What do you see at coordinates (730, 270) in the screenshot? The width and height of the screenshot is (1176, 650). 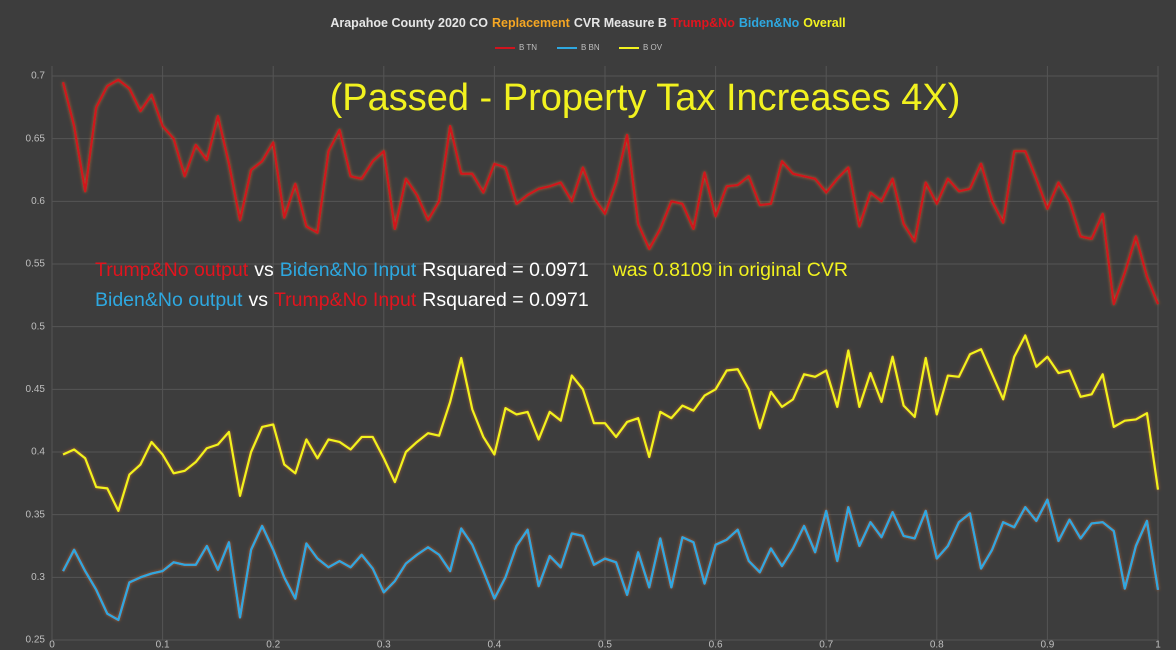 I see `annotation-part: was 0.8109 in original CVR` at bounding box center [730, 270].